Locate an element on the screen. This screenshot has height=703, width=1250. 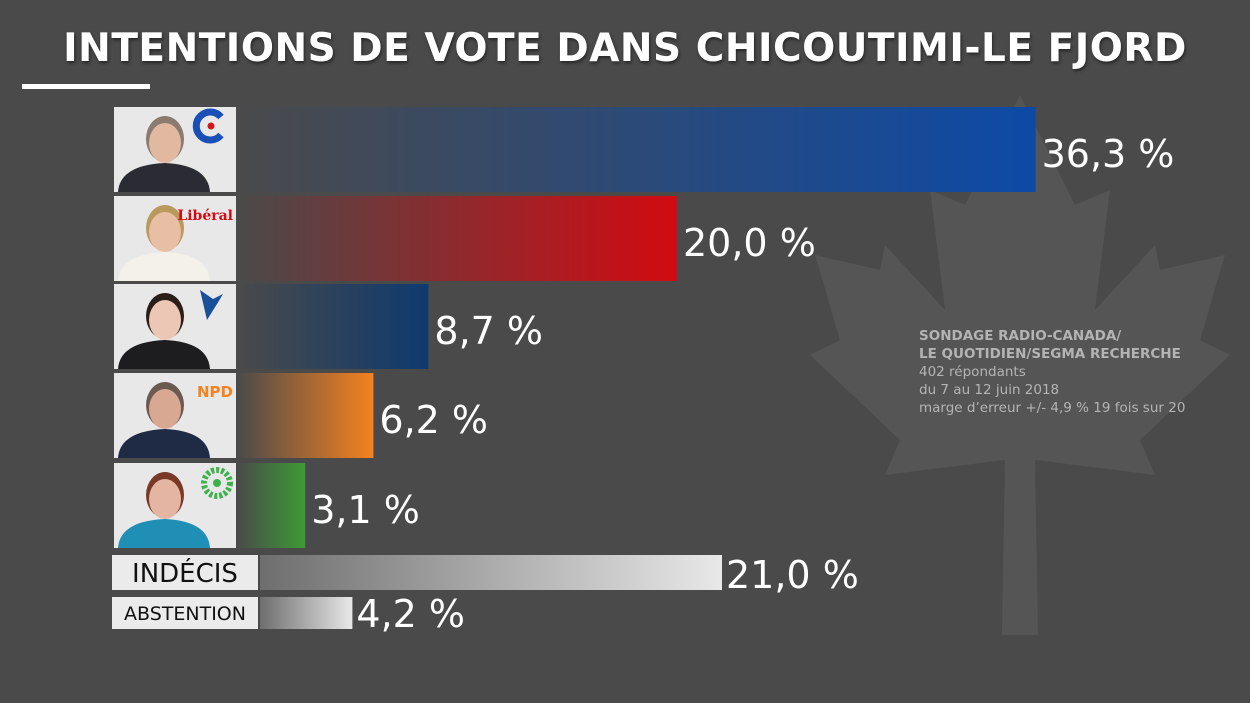
other-row: INDÉCIS 21,0 % is located at coordinates (485, 575).